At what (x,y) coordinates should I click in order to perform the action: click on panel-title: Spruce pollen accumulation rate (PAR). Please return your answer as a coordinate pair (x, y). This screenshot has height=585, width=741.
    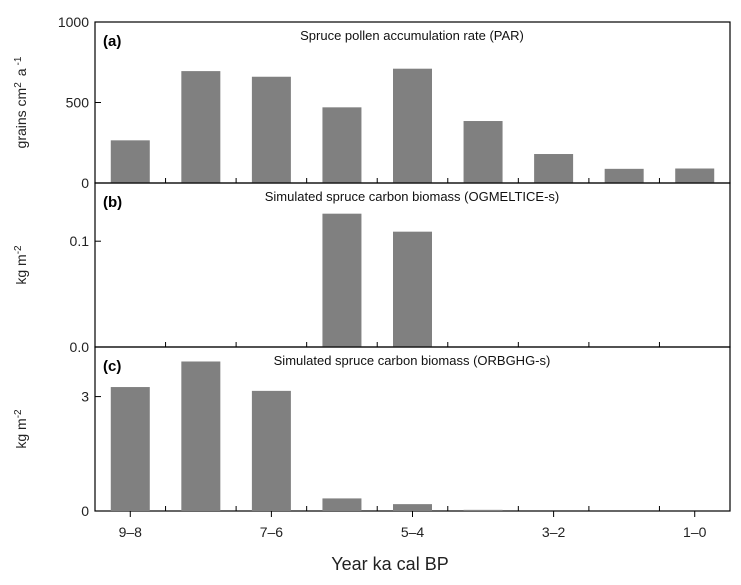
    Looking at the image, I should click on (412, 35).